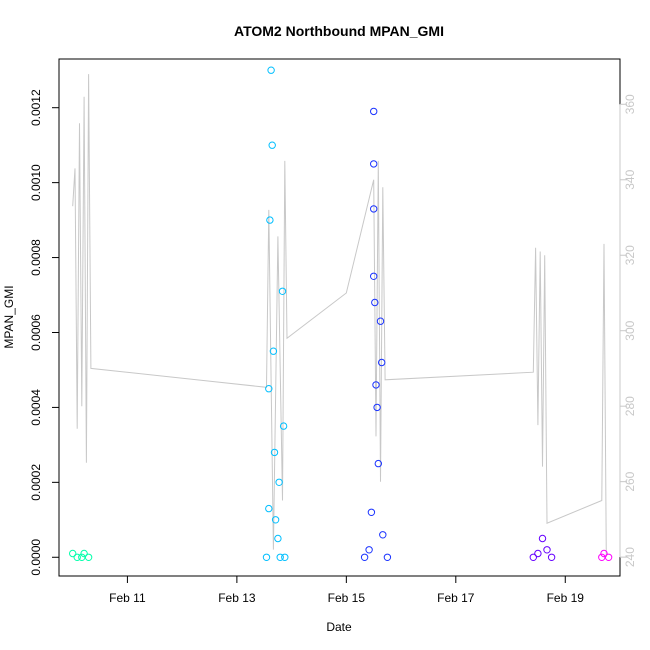 This screenshot has width=650, height=650. What do you see at coordinates (36, 257) in the screenshot?
I see `y-tick-label: 0.0008` at bounding box center [36, 257].